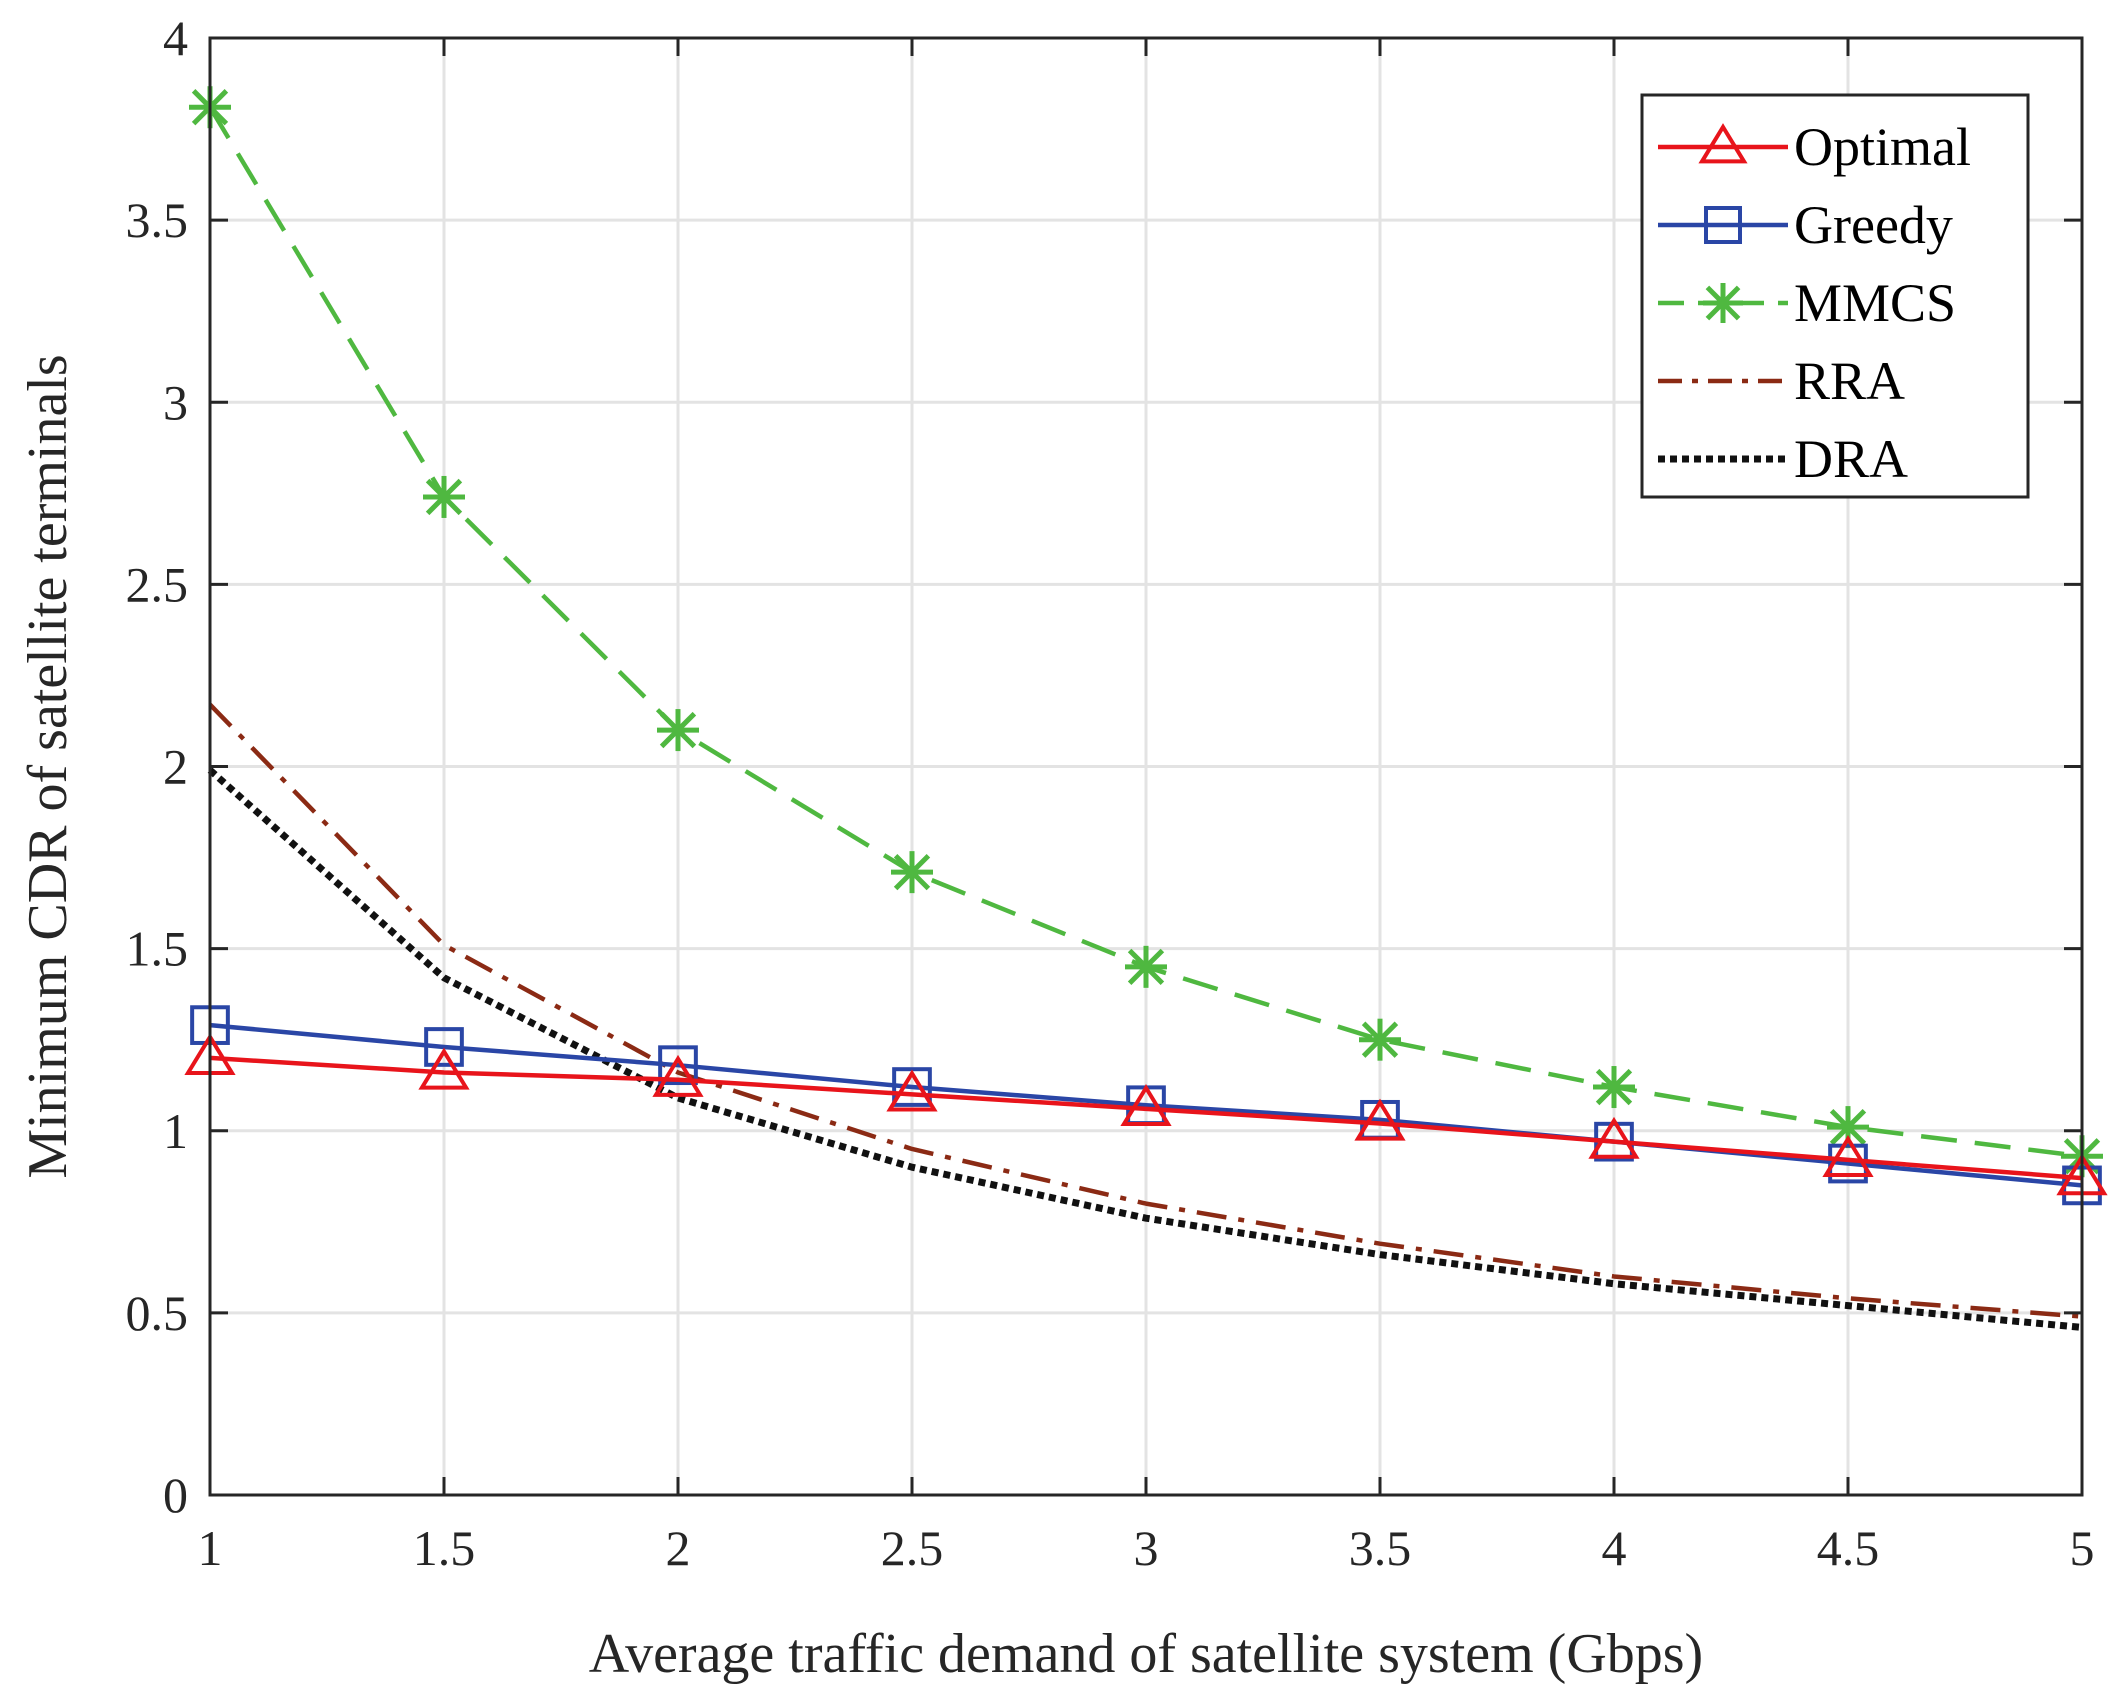 This screenshot has width=2120, height=1703. I want to click on y-tick-label: 4, so click(175, 38).